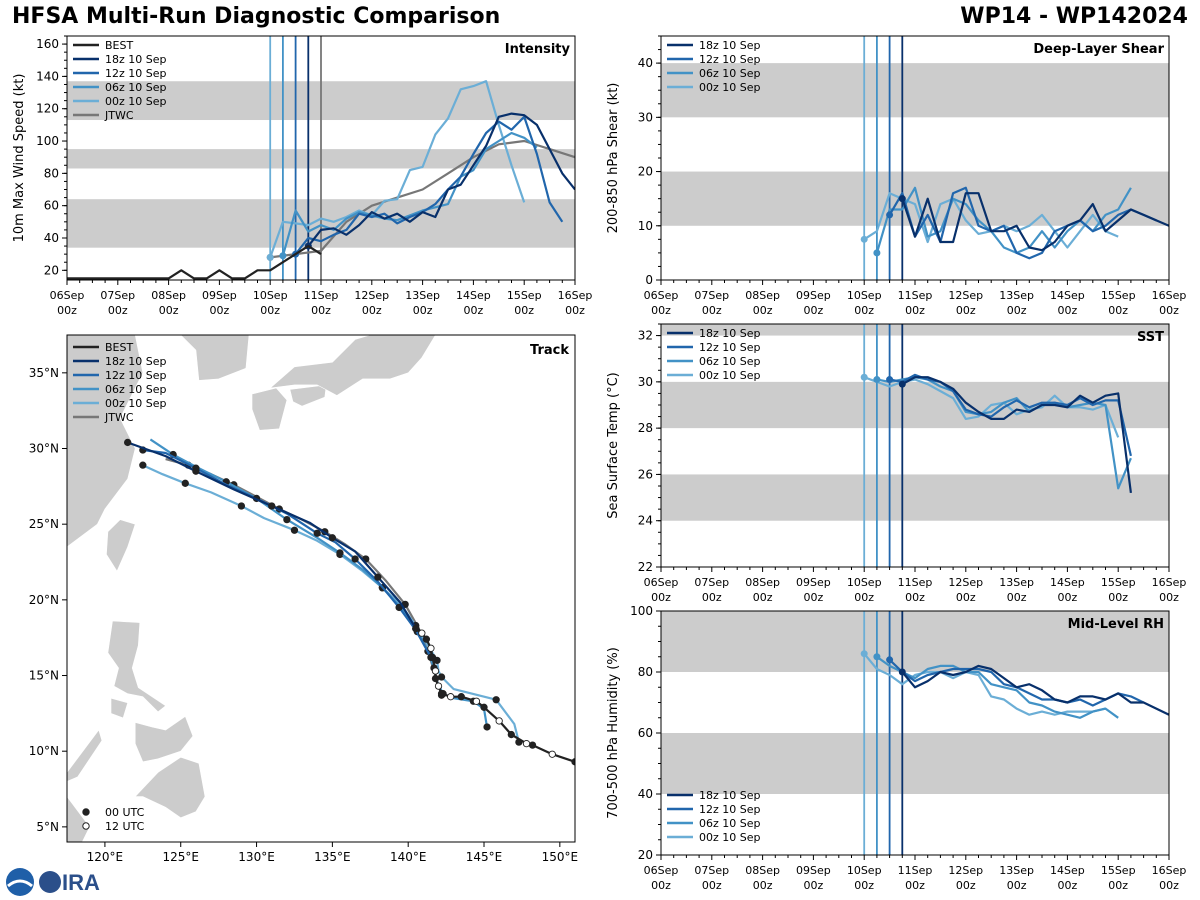  What do you see at coordinates (256, 857) in the screenshot?
I see `x-tick-label: 130°E` at bounding box center [256, 857].